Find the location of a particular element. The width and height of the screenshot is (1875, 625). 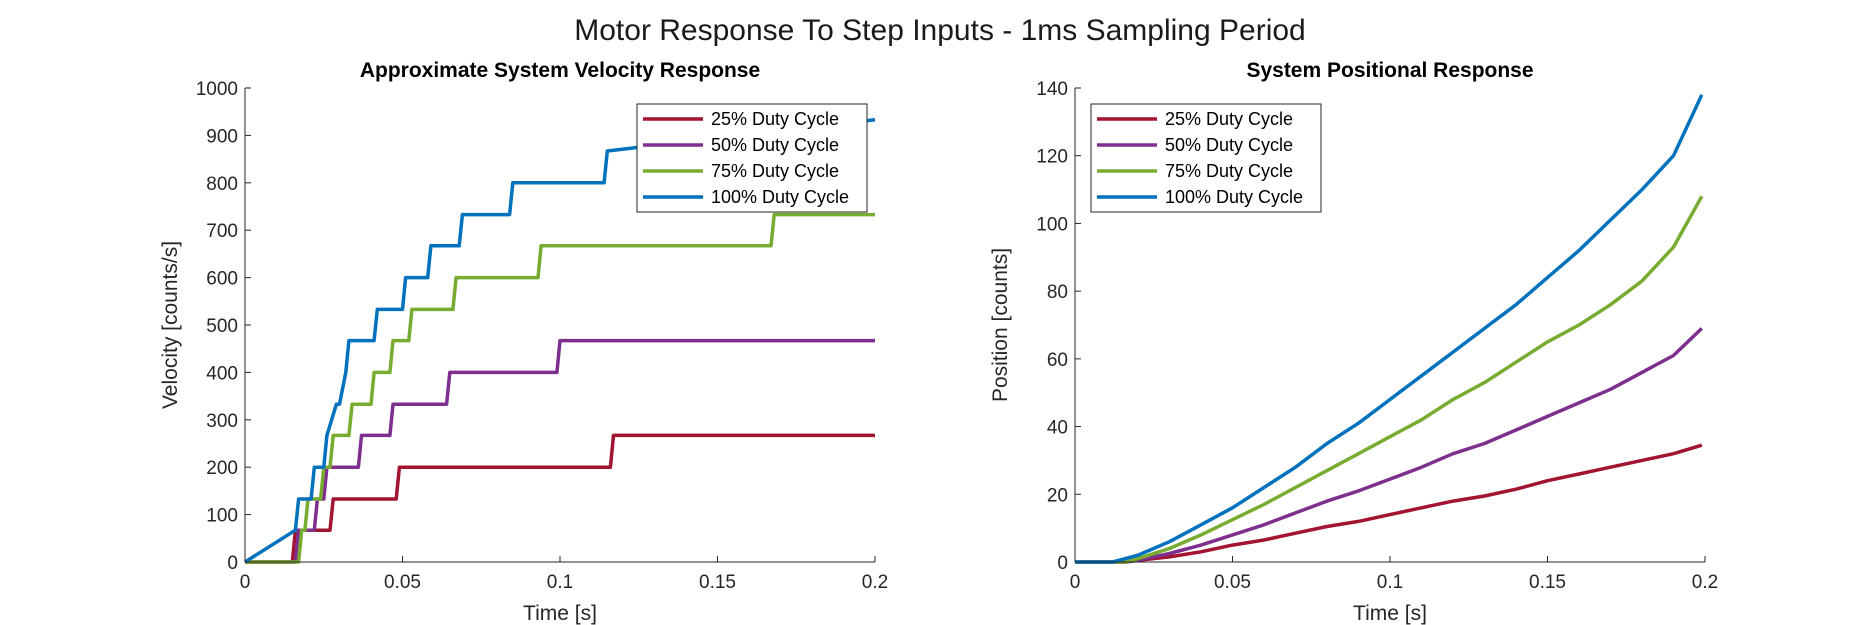

position-y-tick-label: 80 is located at coordinates (1057, 292).